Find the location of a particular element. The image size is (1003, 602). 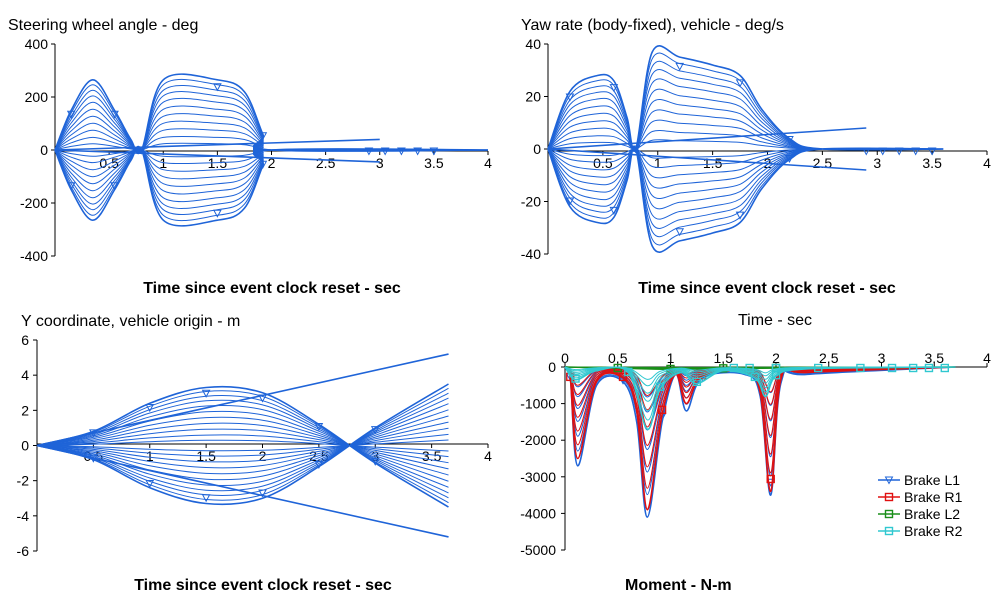

chart-3-x-tick-label: 0 is located at coordinates (565, 358).